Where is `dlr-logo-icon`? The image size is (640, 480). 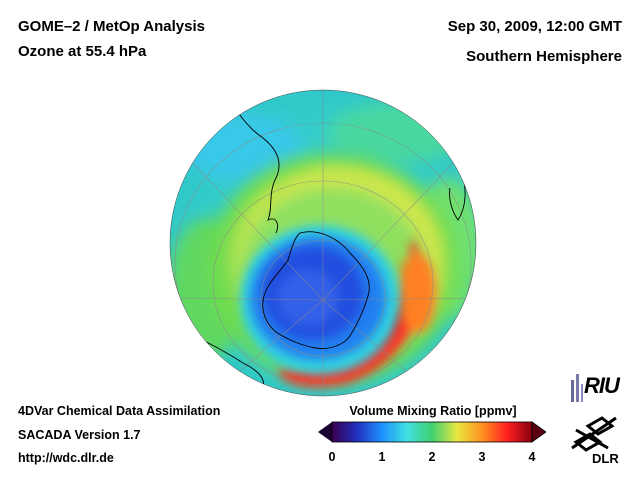 dlr-logo-icon is located at coordinates (594, 434).